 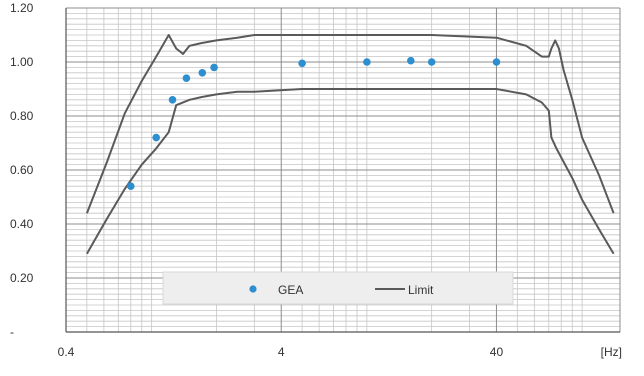 What do you see at coordinates (290, 290) in the screenshot?
I see `legend-gea-label: GEA` at bounding box center [290, 290].